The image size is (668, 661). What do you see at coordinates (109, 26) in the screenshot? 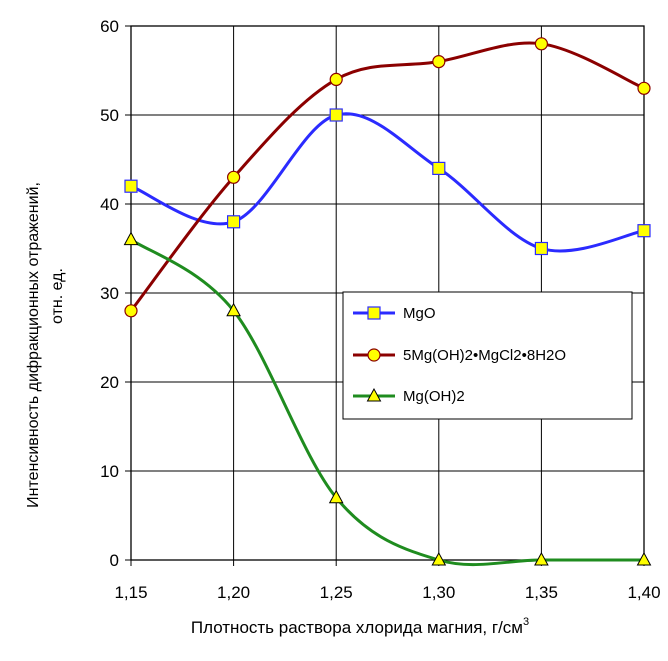
I see `y-tick-label: 60` at bounding box center [109, 26].